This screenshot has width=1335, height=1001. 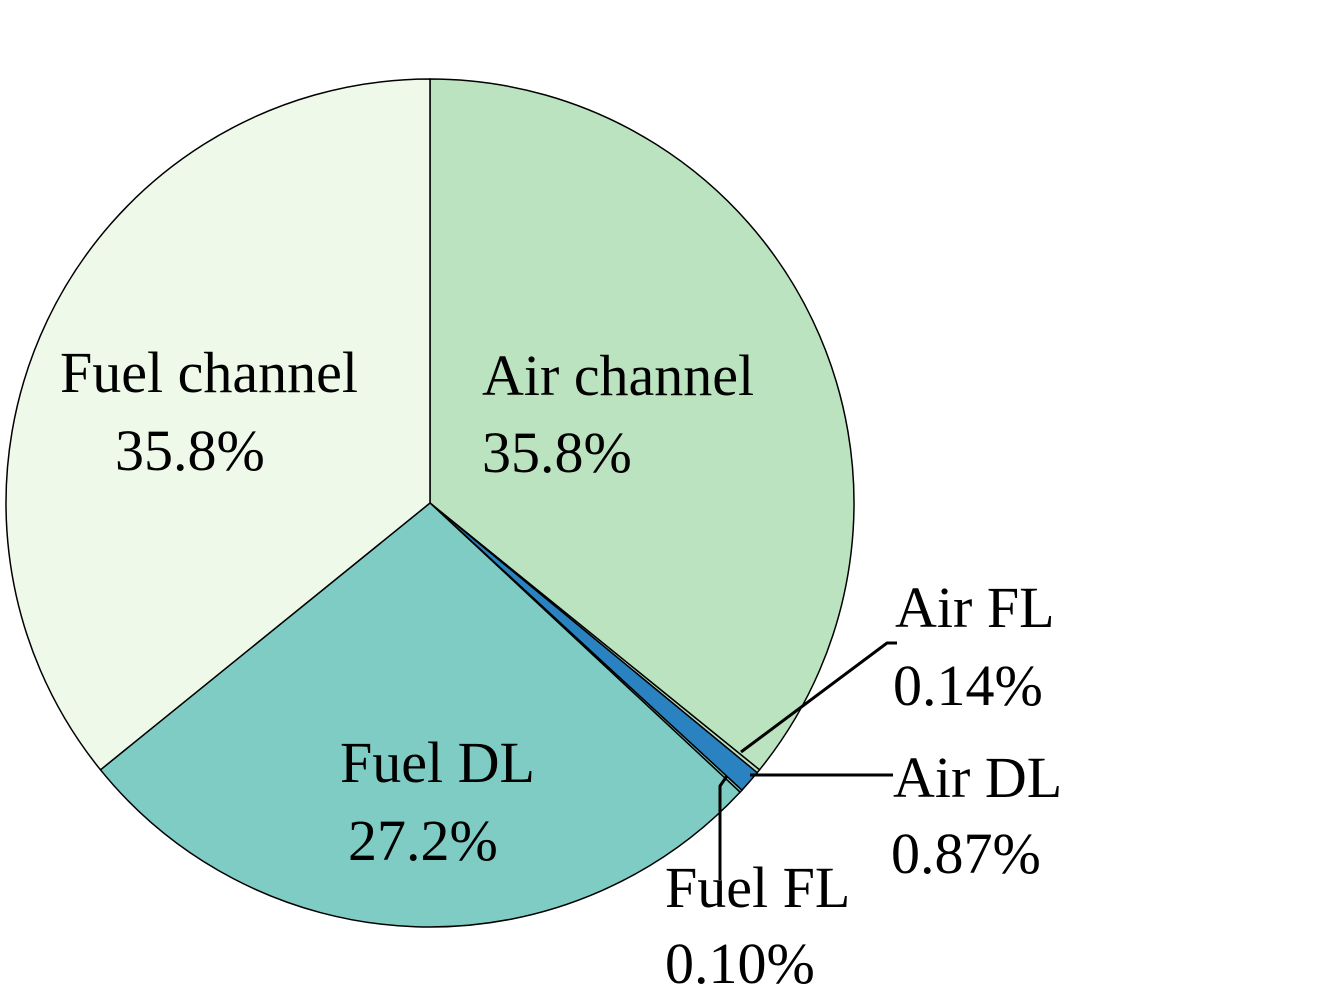 What do you see at coordinates (975, 607) in the screenshot?
I see `slice-label: Air FL` at bounding box center [975, 607].